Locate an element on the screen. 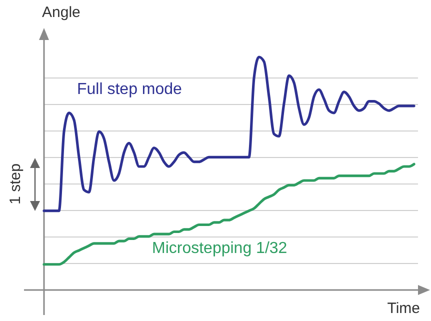  series-label: Microstepping 1/32 is located at coordinates (220, 248).